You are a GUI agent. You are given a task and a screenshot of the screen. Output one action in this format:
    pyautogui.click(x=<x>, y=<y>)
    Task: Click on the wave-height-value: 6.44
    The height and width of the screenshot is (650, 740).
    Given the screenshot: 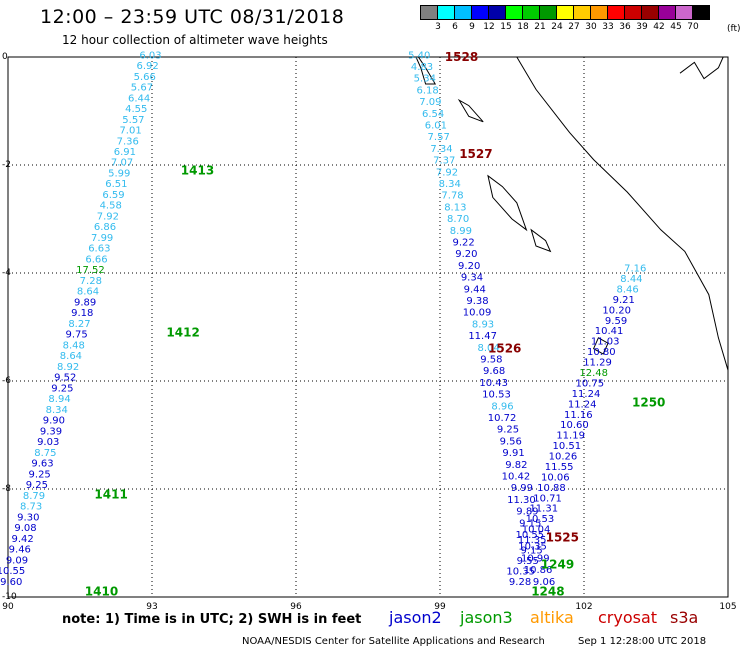 What is the action you would take?
    pyautogui.click(x=139, y=98)
    